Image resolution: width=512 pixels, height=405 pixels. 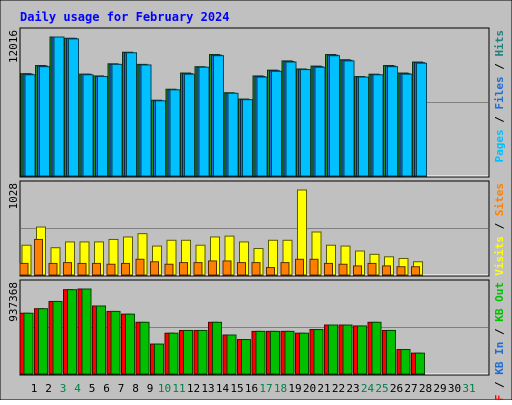 What do you see at coordinates (425, 388) in the screenshot?
I see `x-tick-label-28: 28` at bounding box center [425, 388].